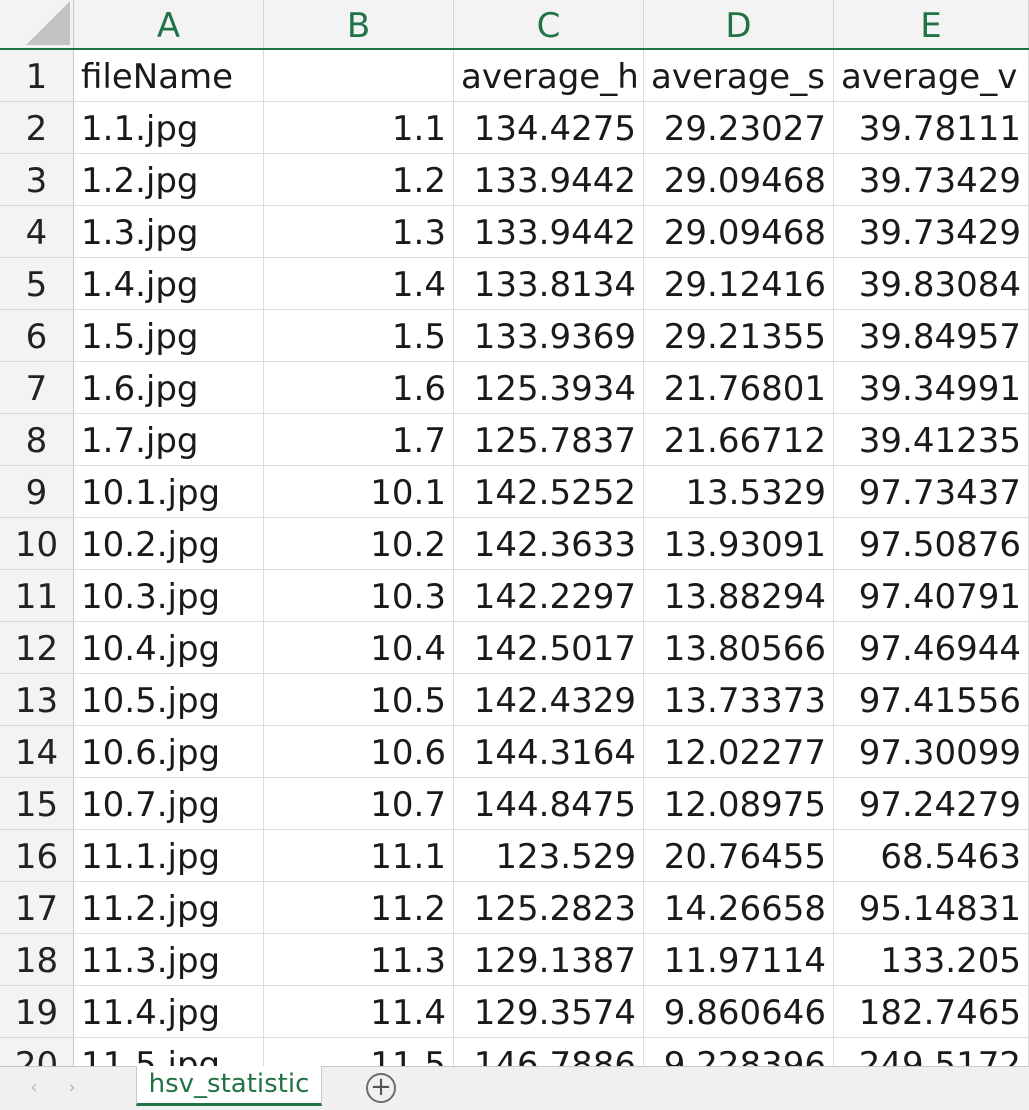 The width and height of the screenshot is (1029, 1110). Describe the element at coordinates (37, 700) in the screenshot. I see `row-header: 13` at that location.